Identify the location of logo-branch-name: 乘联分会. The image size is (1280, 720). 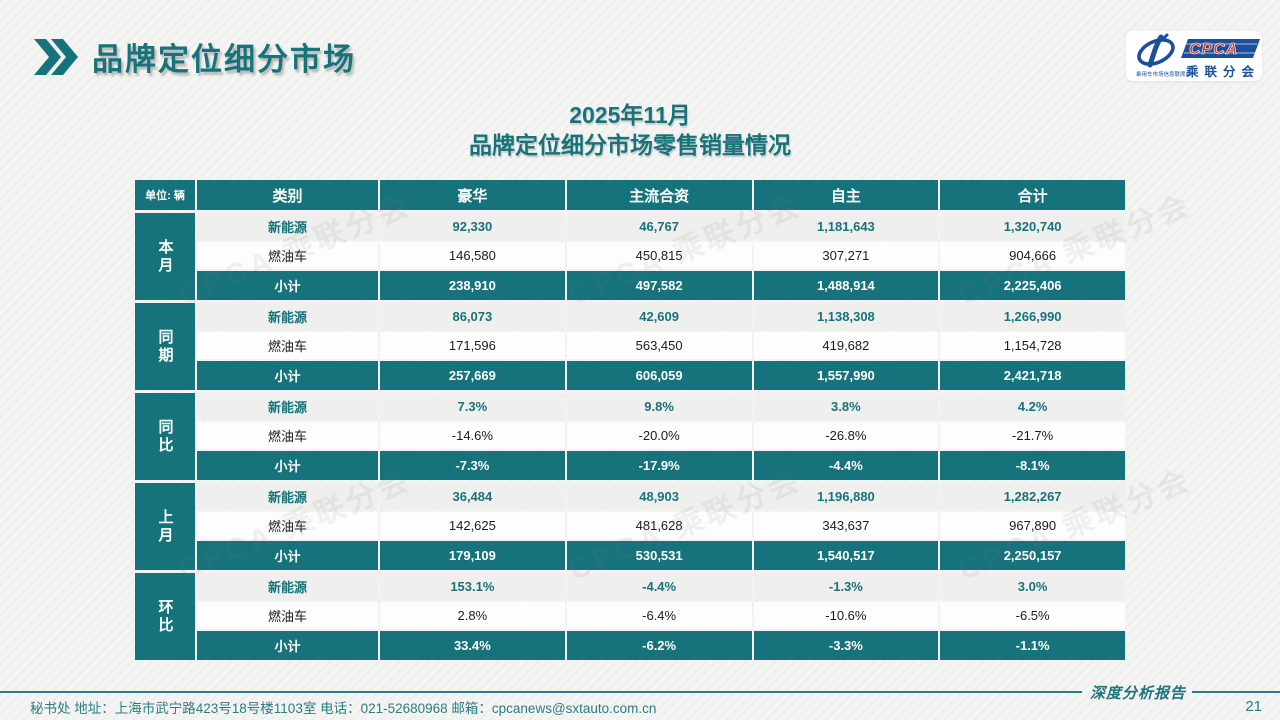
(1222, 71).